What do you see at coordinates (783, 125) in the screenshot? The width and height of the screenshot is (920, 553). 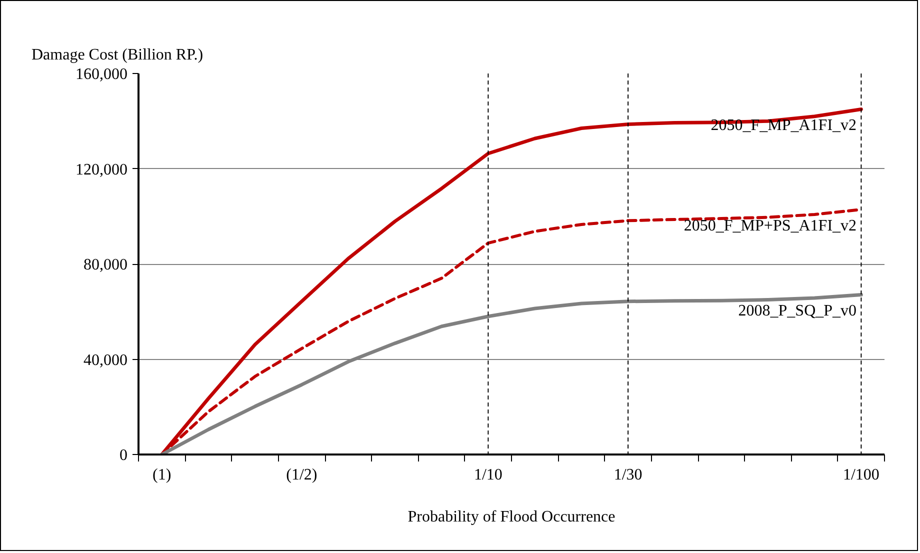 I see `series-label: 2050_F_MP_A1FI_v2` at bounding box center [783, 125].